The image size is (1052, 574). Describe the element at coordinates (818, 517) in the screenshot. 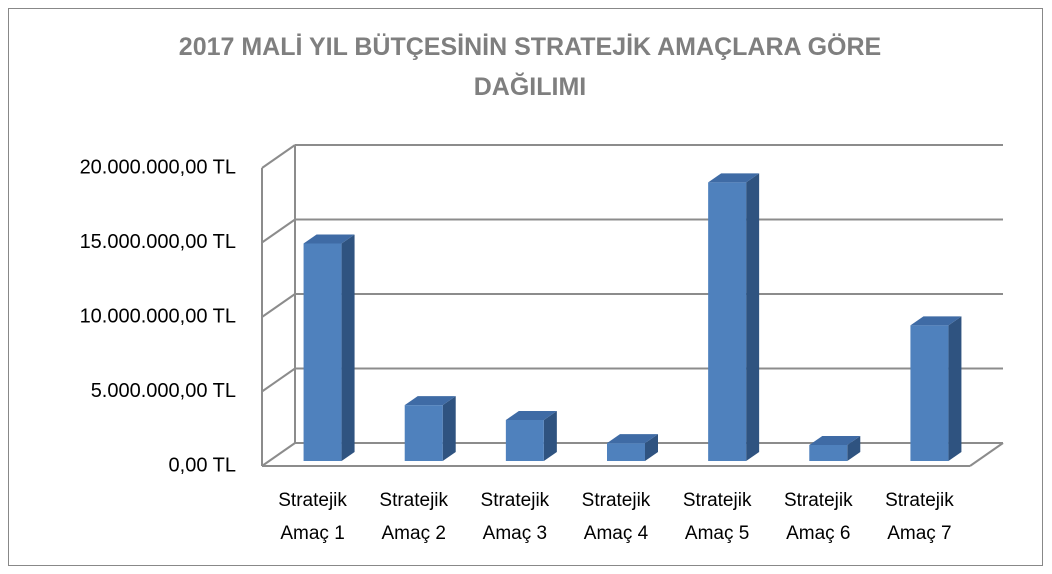

I see `x-tick-label: Stratejik Amaç 6` at that location.